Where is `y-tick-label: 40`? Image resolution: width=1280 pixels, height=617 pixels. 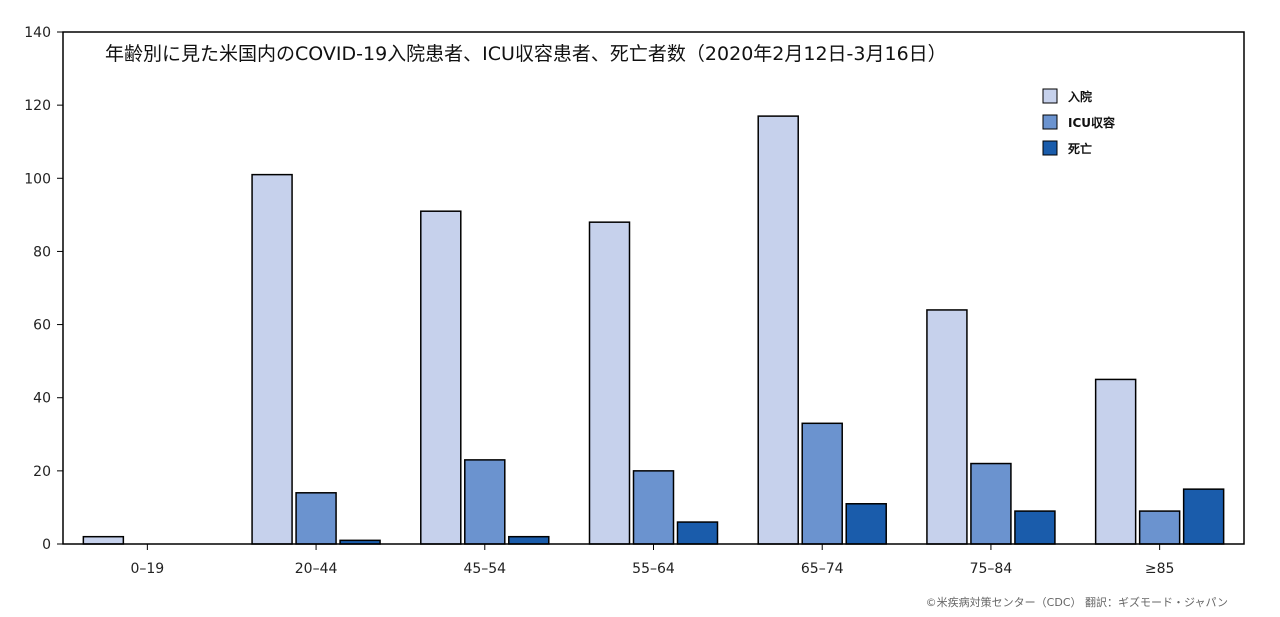 y-tick-label: 40 is located at coordinates (42, 399).